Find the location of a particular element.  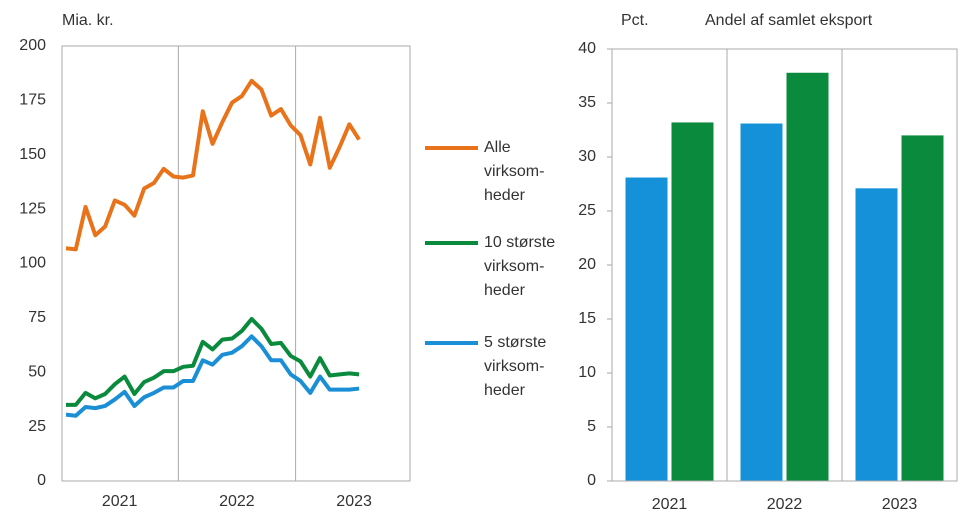

legend-label: Alle virksom-heder is located at coordinates (514, 171).